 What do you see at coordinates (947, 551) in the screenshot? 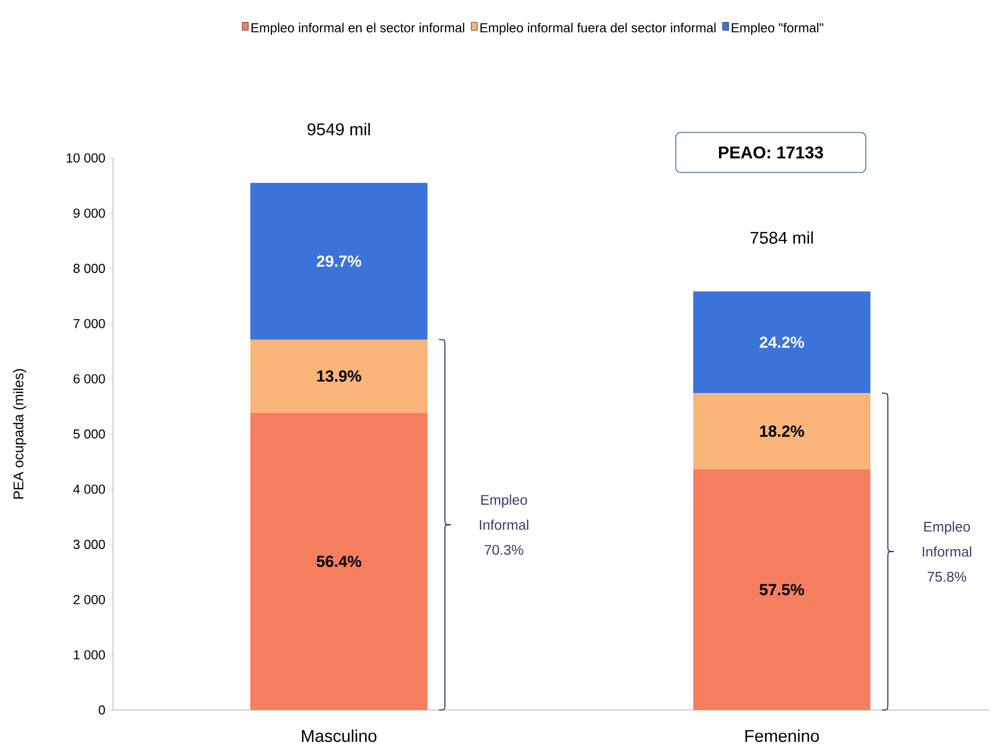
I see `annotation: Empleo Informal 75.8%` at bounding box center [947, 551].